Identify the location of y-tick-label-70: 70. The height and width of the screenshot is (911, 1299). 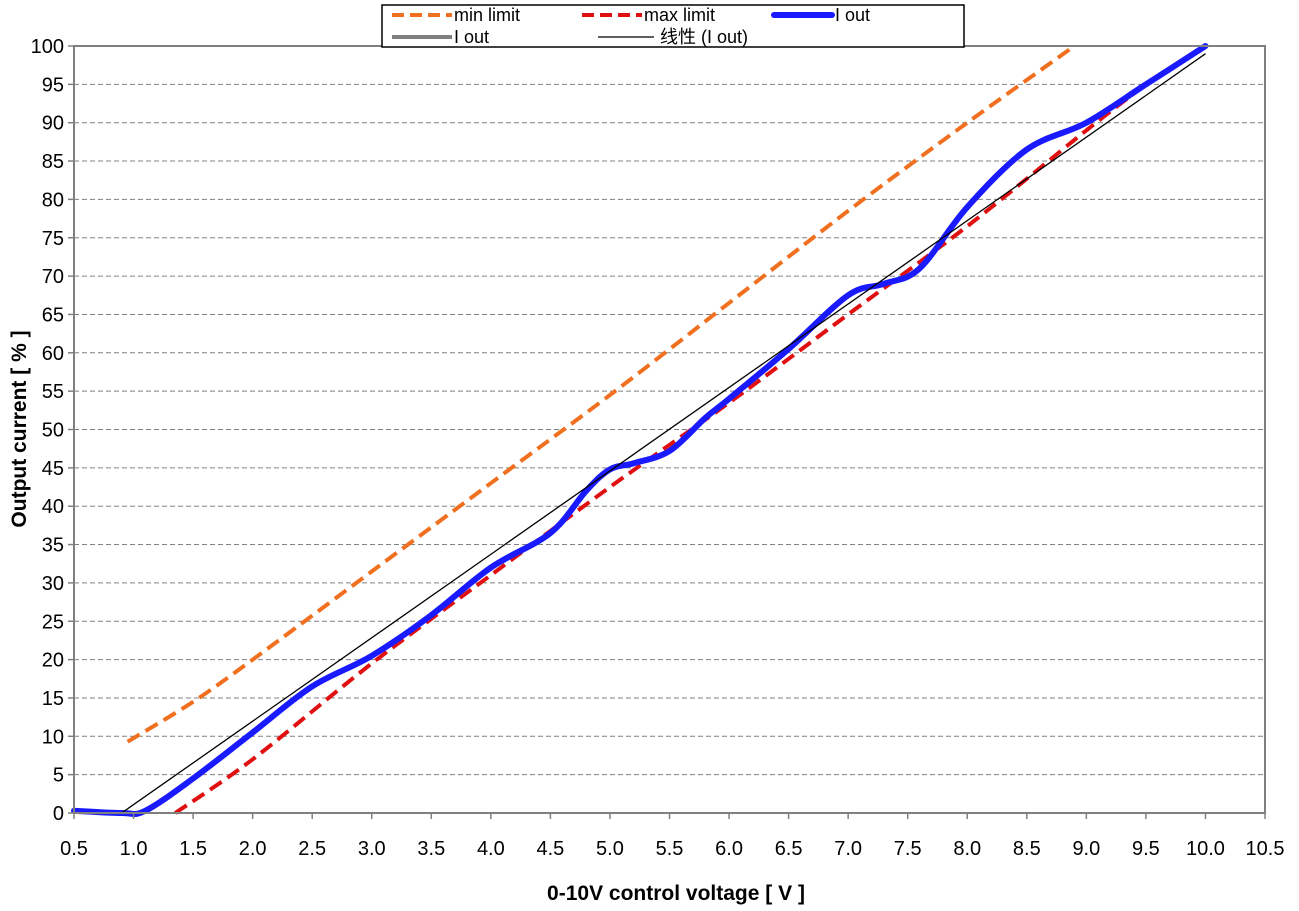
(53, 277).